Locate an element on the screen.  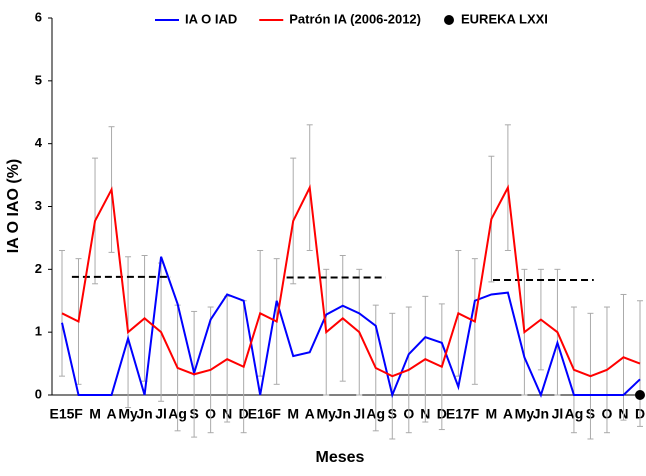
legend-label: IA O IAD is located at coordinates (211, 18).